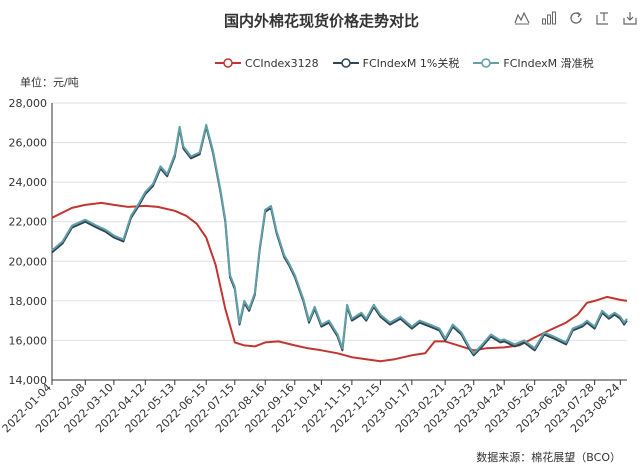 The width and height of the screenshot is (643, 473). I want to click on restore-icon, so click(576, 18).